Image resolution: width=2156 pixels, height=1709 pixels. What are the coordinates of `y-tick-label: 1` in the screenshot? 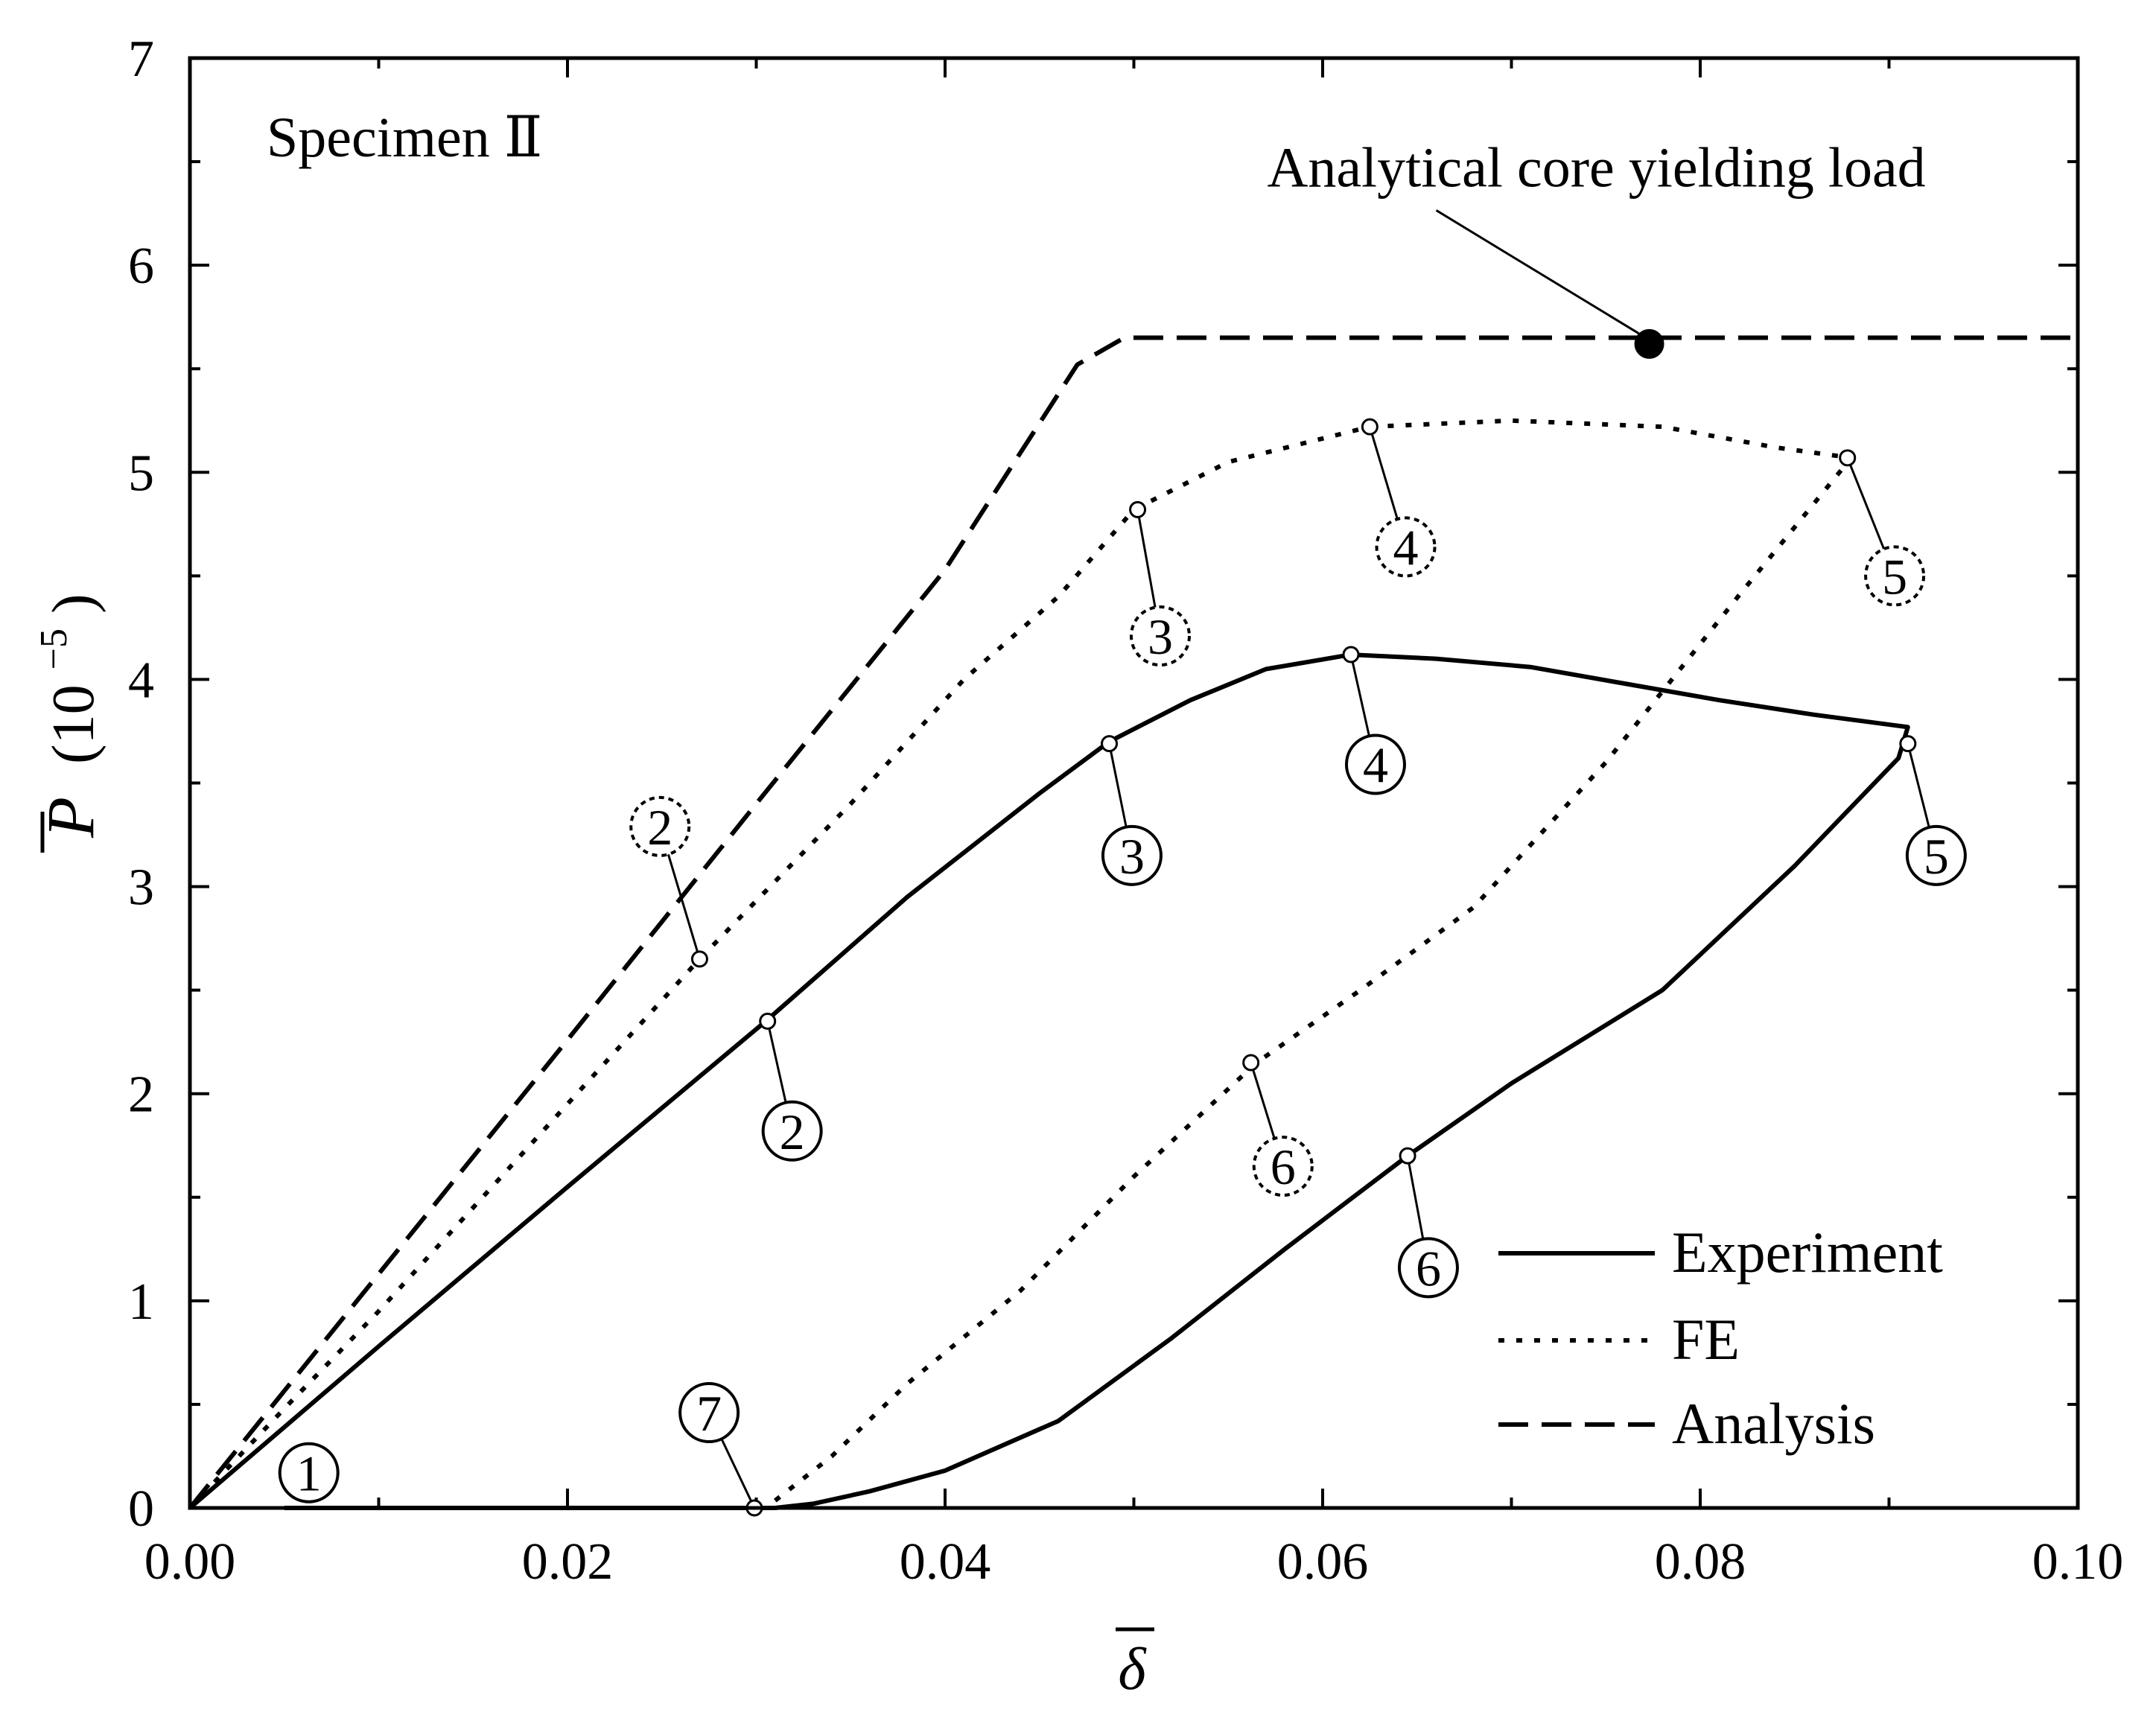 It's located at (141, 1302).